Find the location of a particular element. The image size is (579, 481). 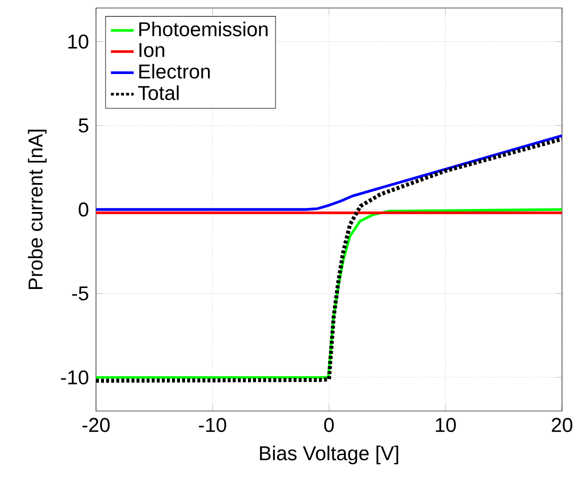

y-axis-title: Probe current [nA] is located at coordinates (37, 210).